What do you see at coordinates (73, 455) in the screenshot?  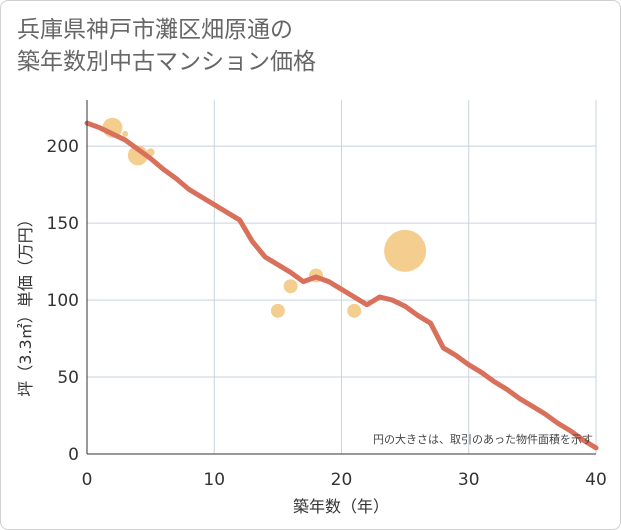 I see `y-tick-label: 0` at bounding box center [73, 455].